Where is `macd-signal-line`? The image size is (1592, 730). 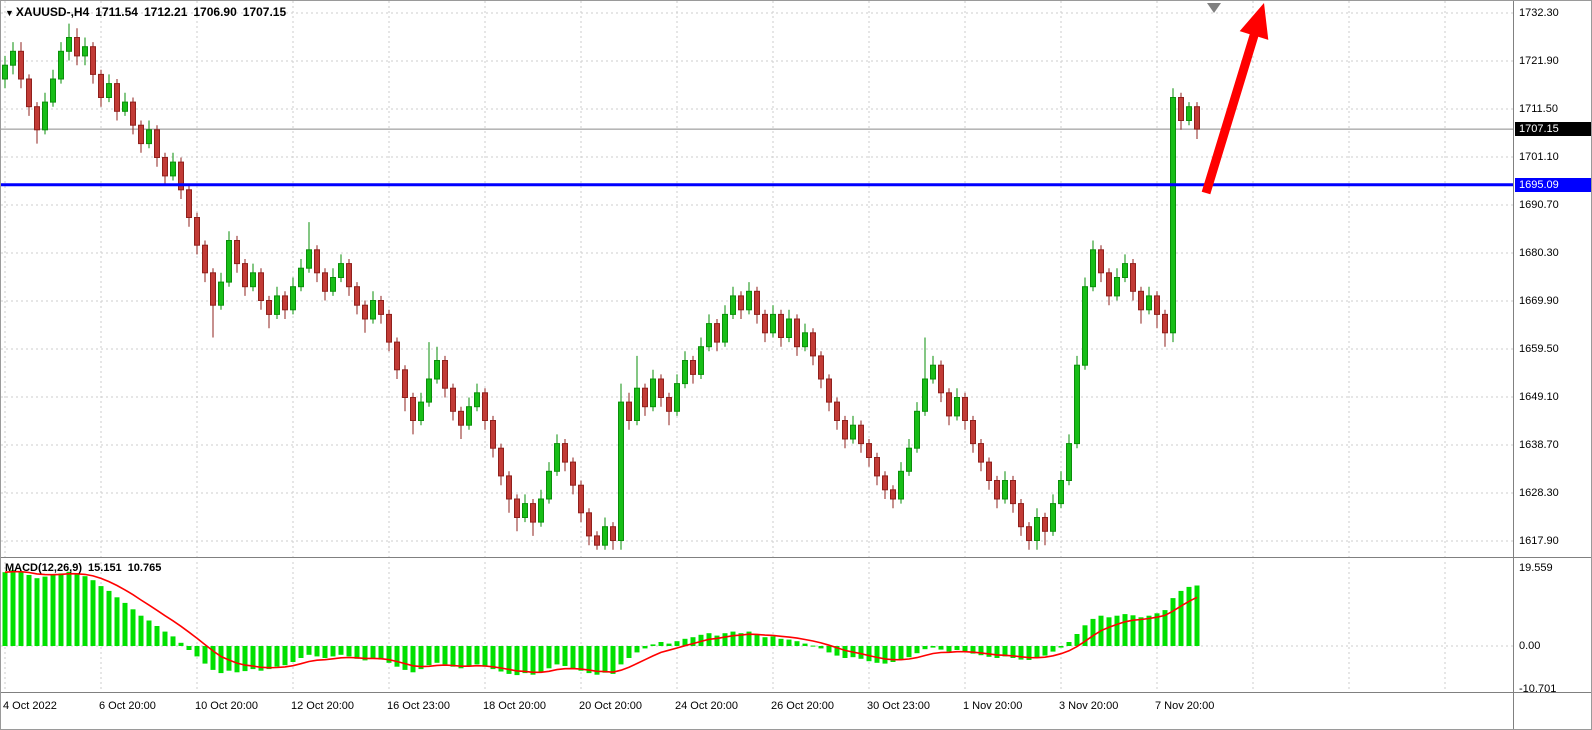
macd-signal-line is located at coordinates (601, 622).